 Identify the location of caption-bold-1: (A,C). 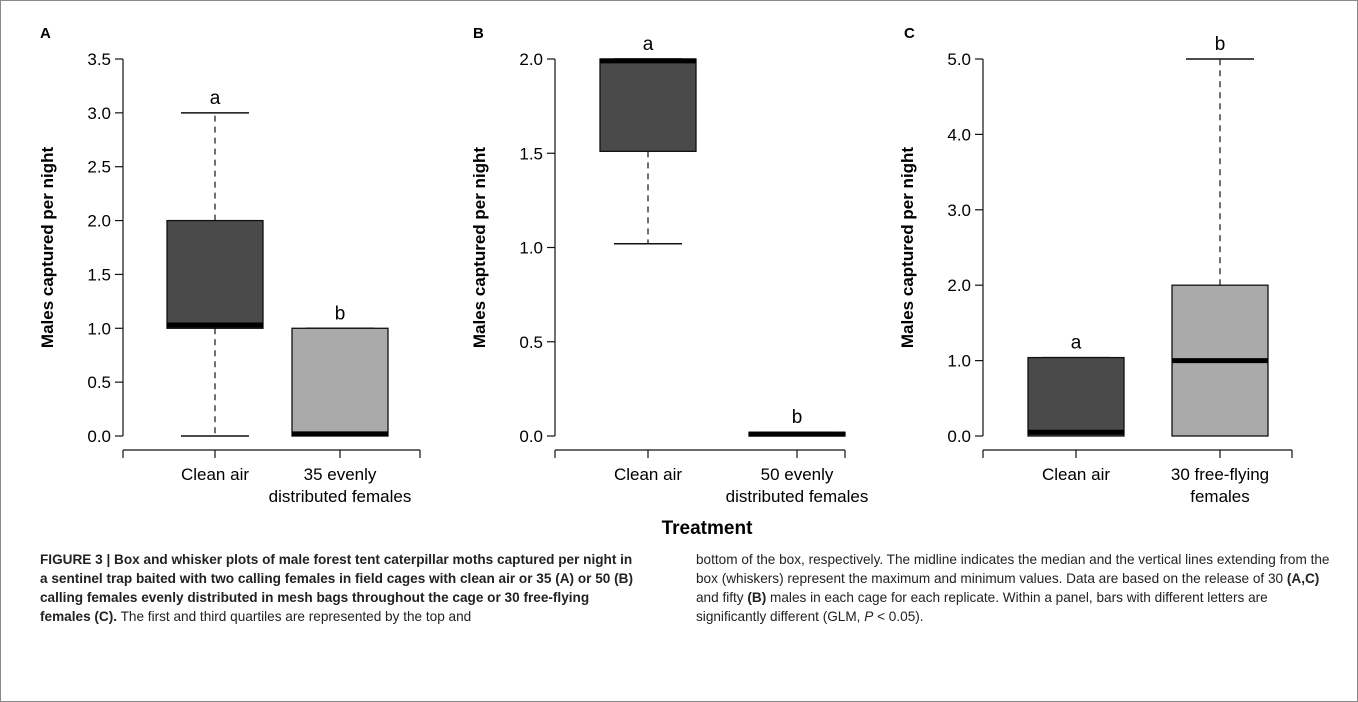
(1303, 578).